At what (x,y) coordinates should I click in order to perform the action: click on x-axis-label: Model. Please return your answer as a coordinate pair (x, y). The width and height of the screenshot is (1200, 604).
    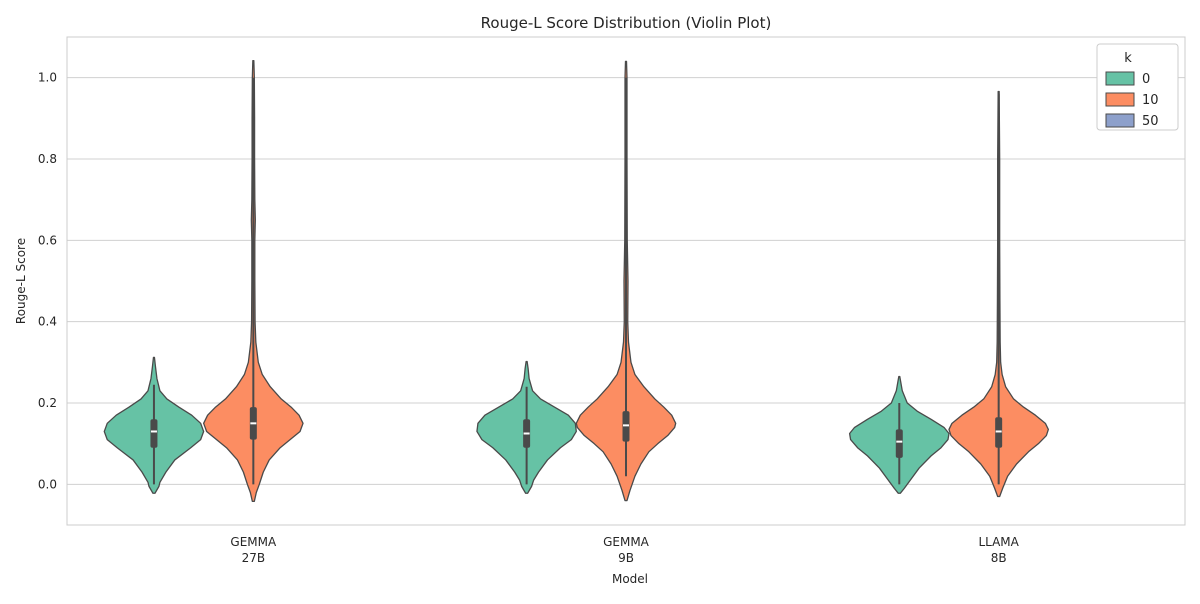
    Looking at the image, I should click on (630, 579).